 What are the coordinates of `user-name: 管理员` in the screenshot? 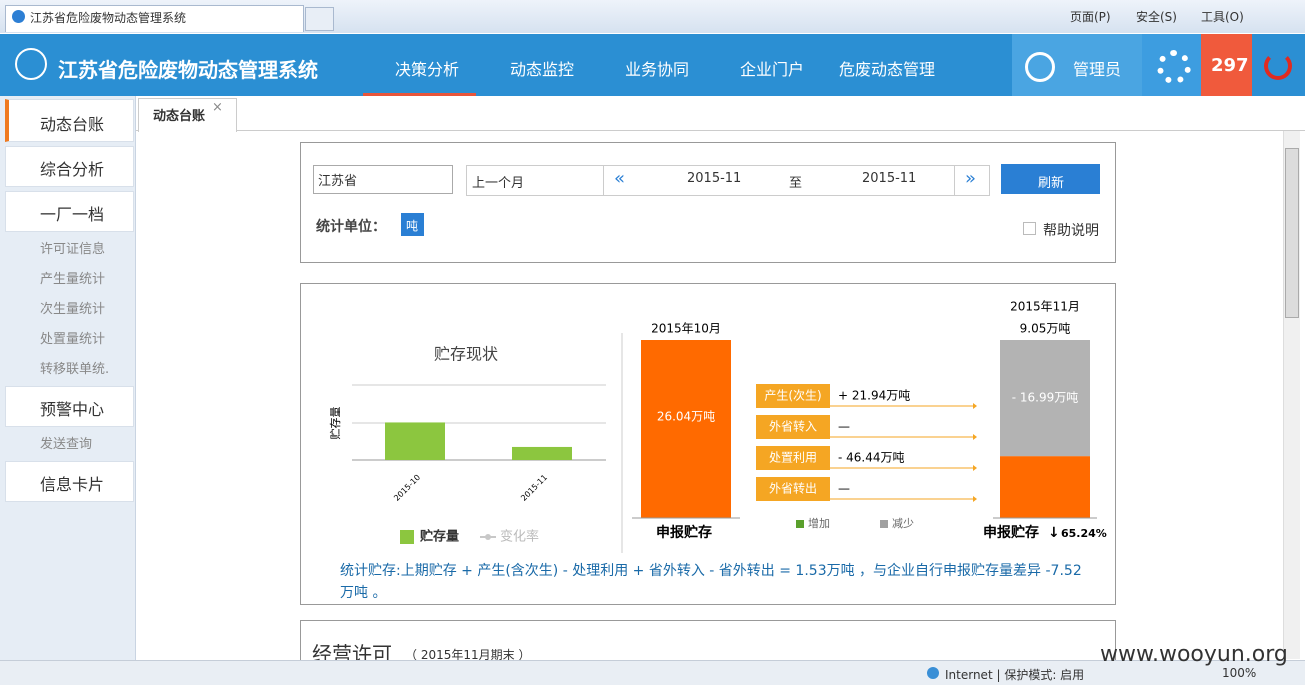 It's located at (1097, 69).